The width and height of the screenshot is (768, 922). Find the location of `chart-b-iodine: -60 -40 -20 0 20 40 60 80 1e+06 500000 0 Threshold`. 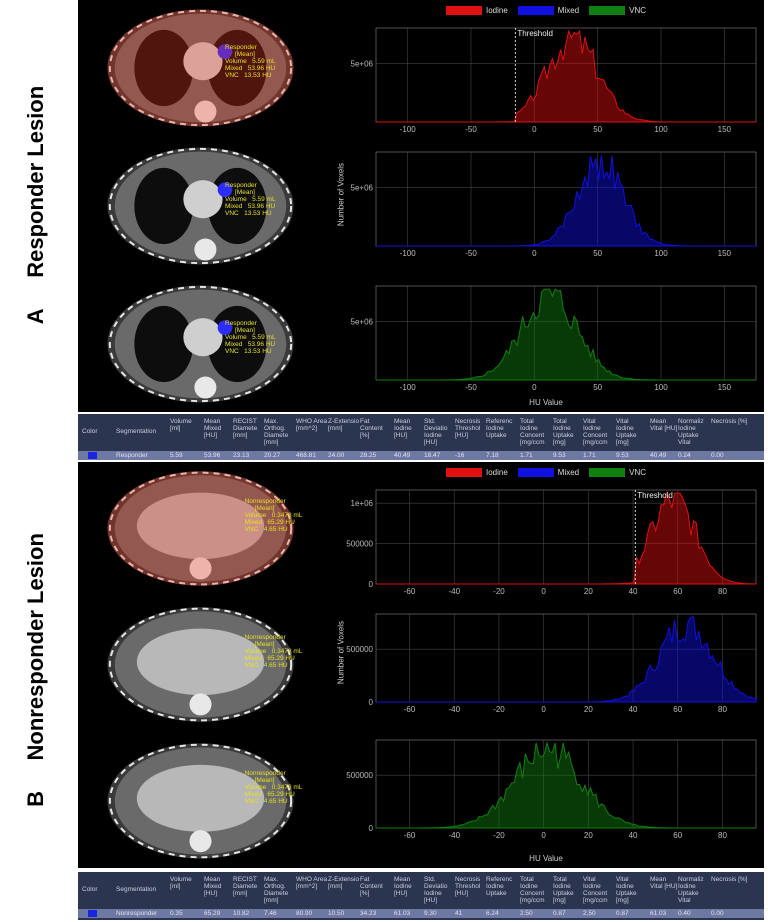

chart-b-iodine: -60 -40 -20 0 20 40 60 80 1e+06 500000 0 Threshold is located at coordinates (546, 539).